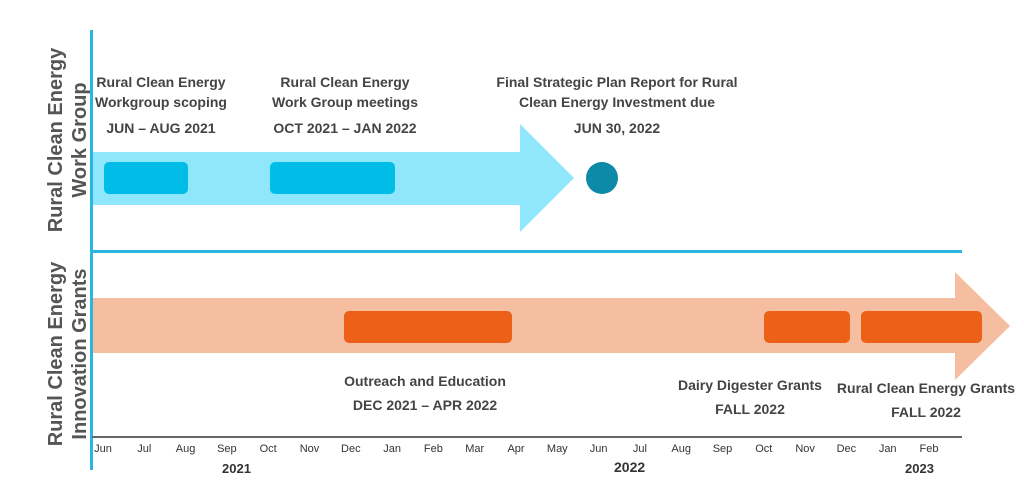 The height and width of the screenshot is (493, 1024). What do you see at coordinates (527, 437) in the screenshot?
I see `time-axis` at bounding box center [527, 437].